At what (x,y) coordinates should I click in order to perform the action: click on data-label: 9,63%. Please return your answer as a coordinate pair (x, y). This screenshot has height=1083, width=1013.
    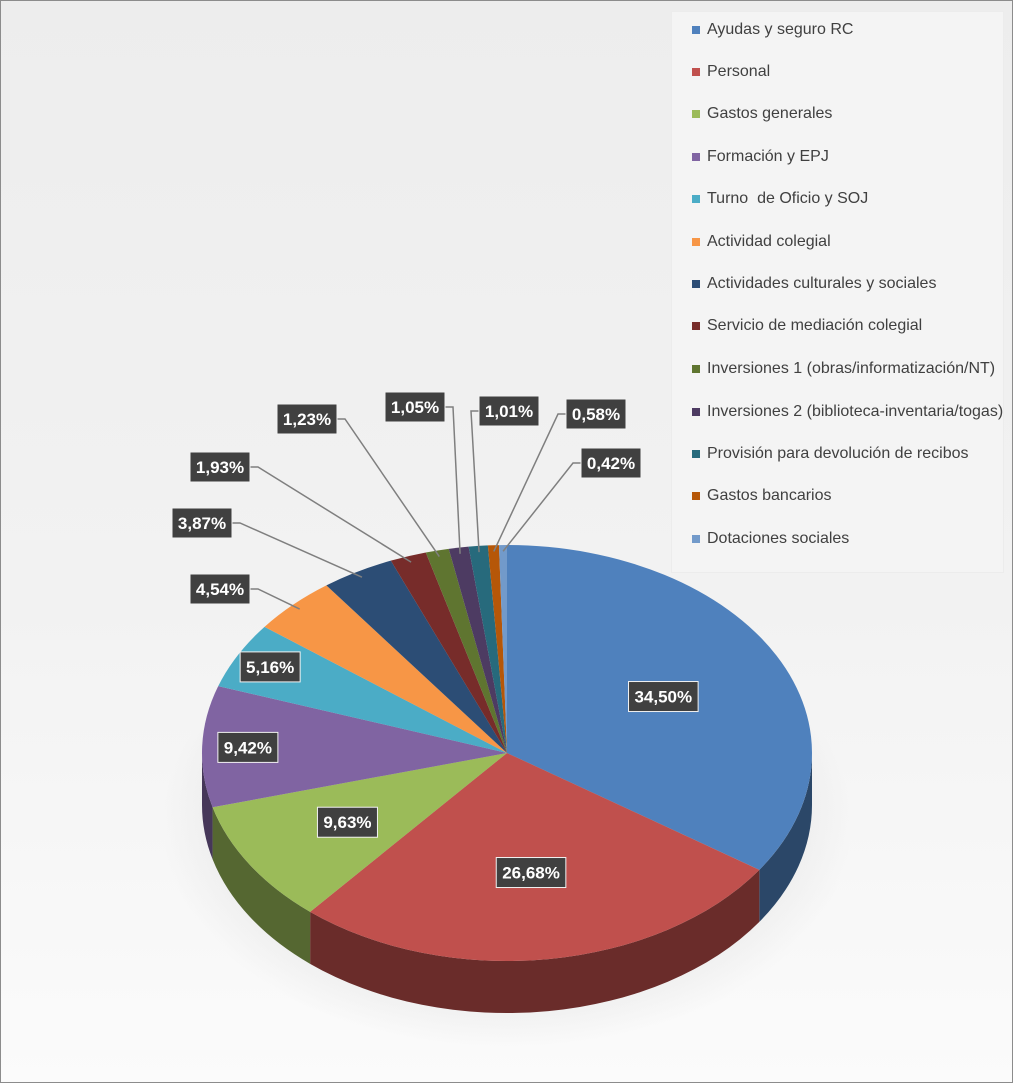
    Looking at the image, I should click on (347, 822).